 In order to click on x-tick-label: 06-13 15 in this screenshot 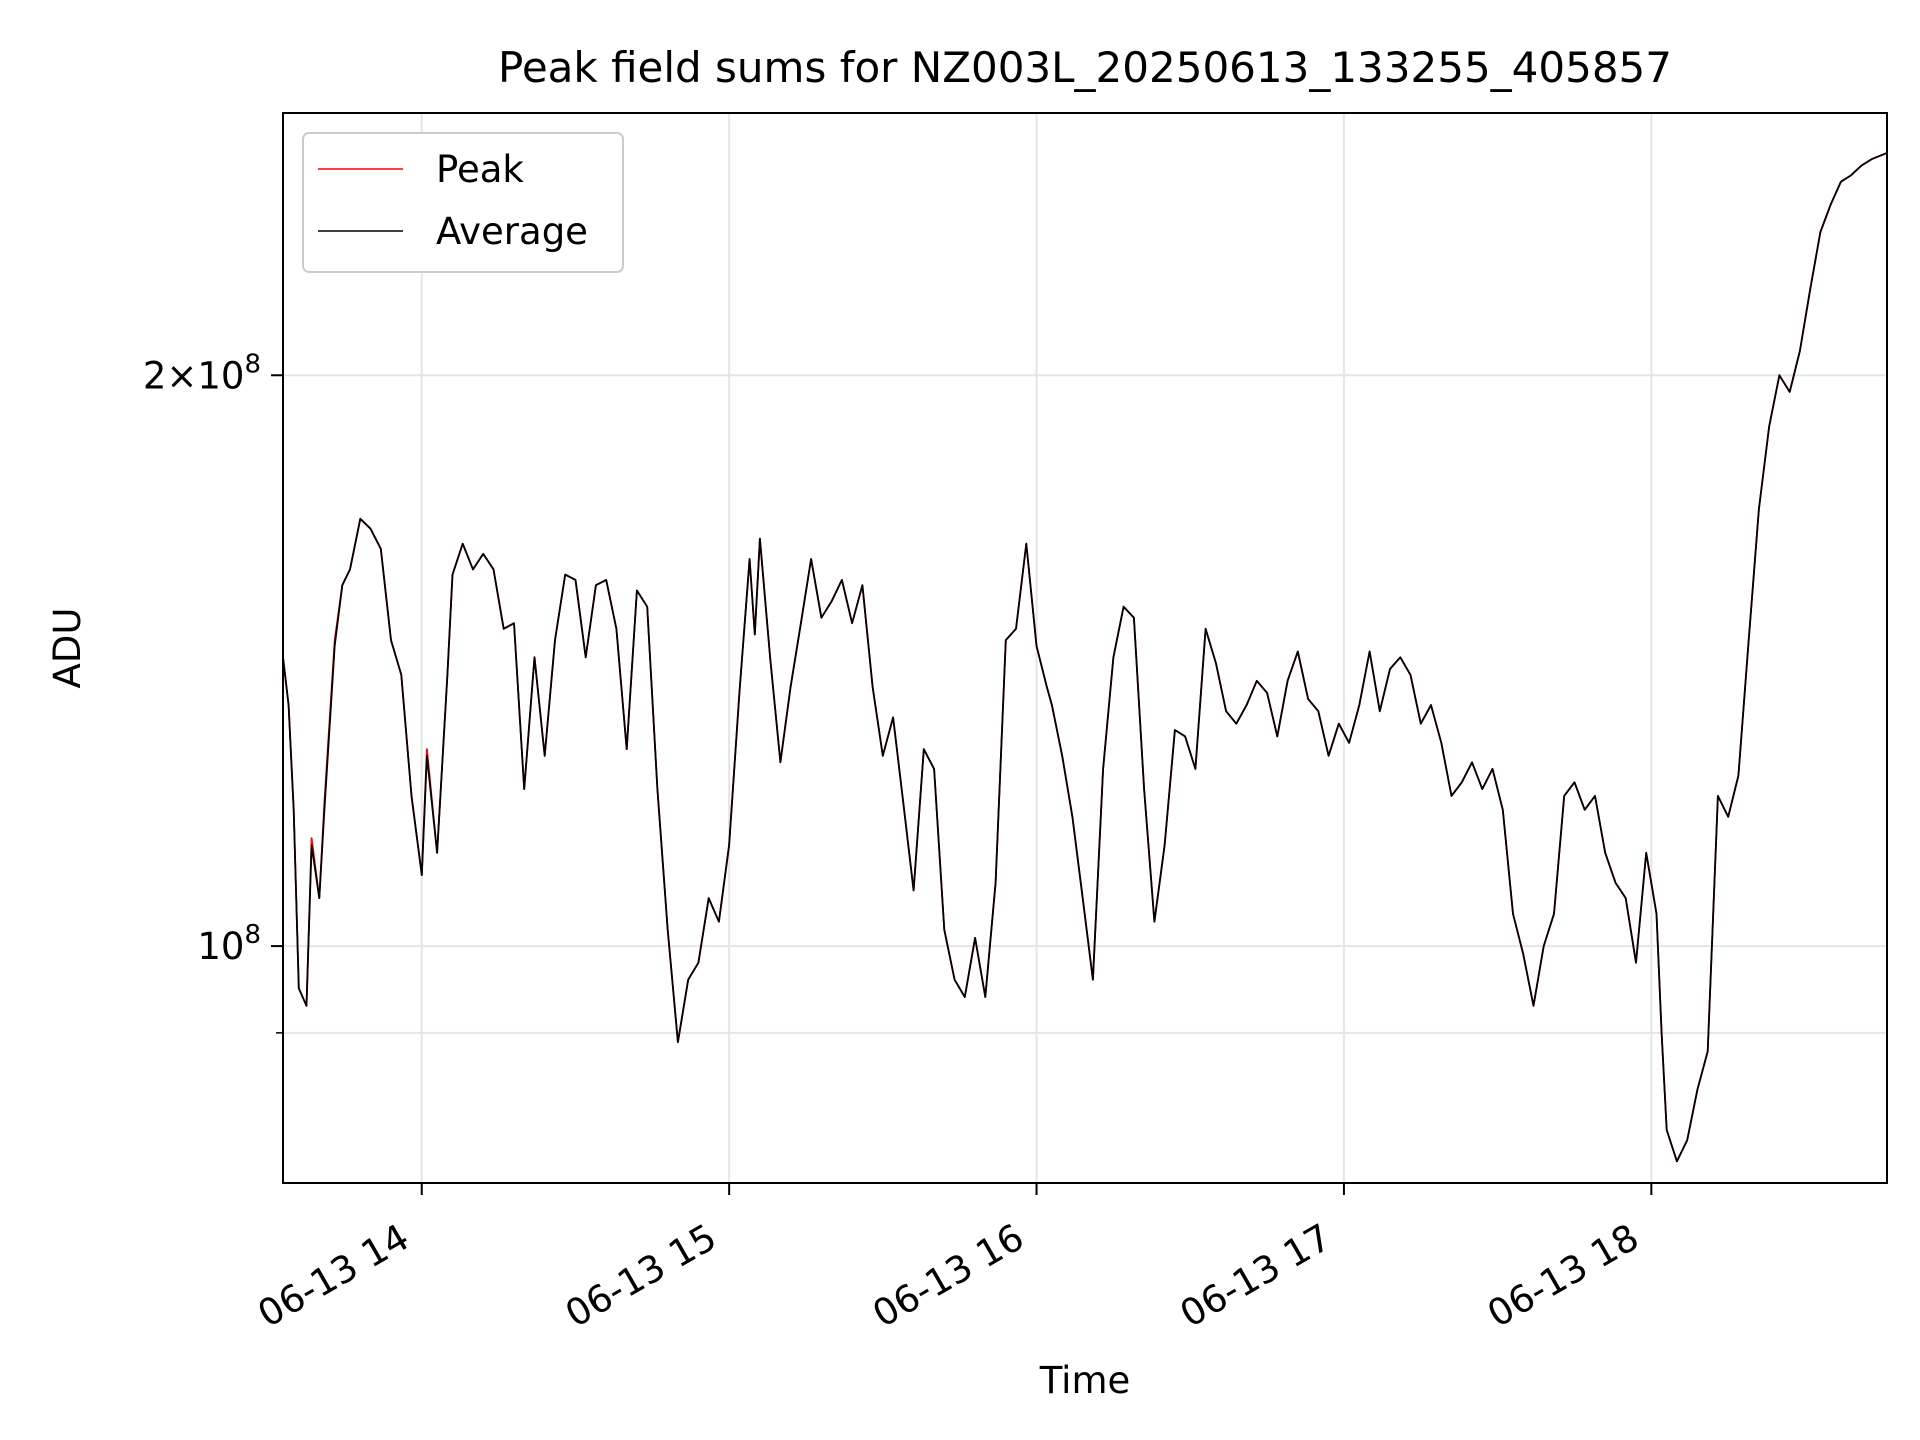, I will do `click(641, 1276)`.